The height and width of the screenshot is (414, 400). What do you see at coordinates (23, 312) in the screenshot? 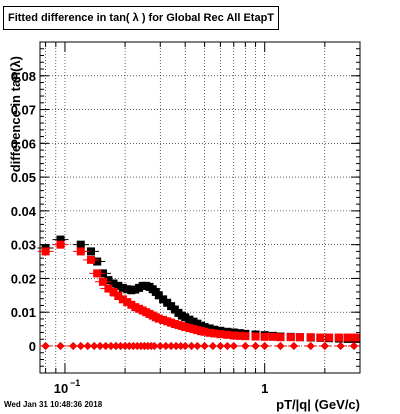
I see `y-tick-label: 0.01` at bounding box center [23, 312].